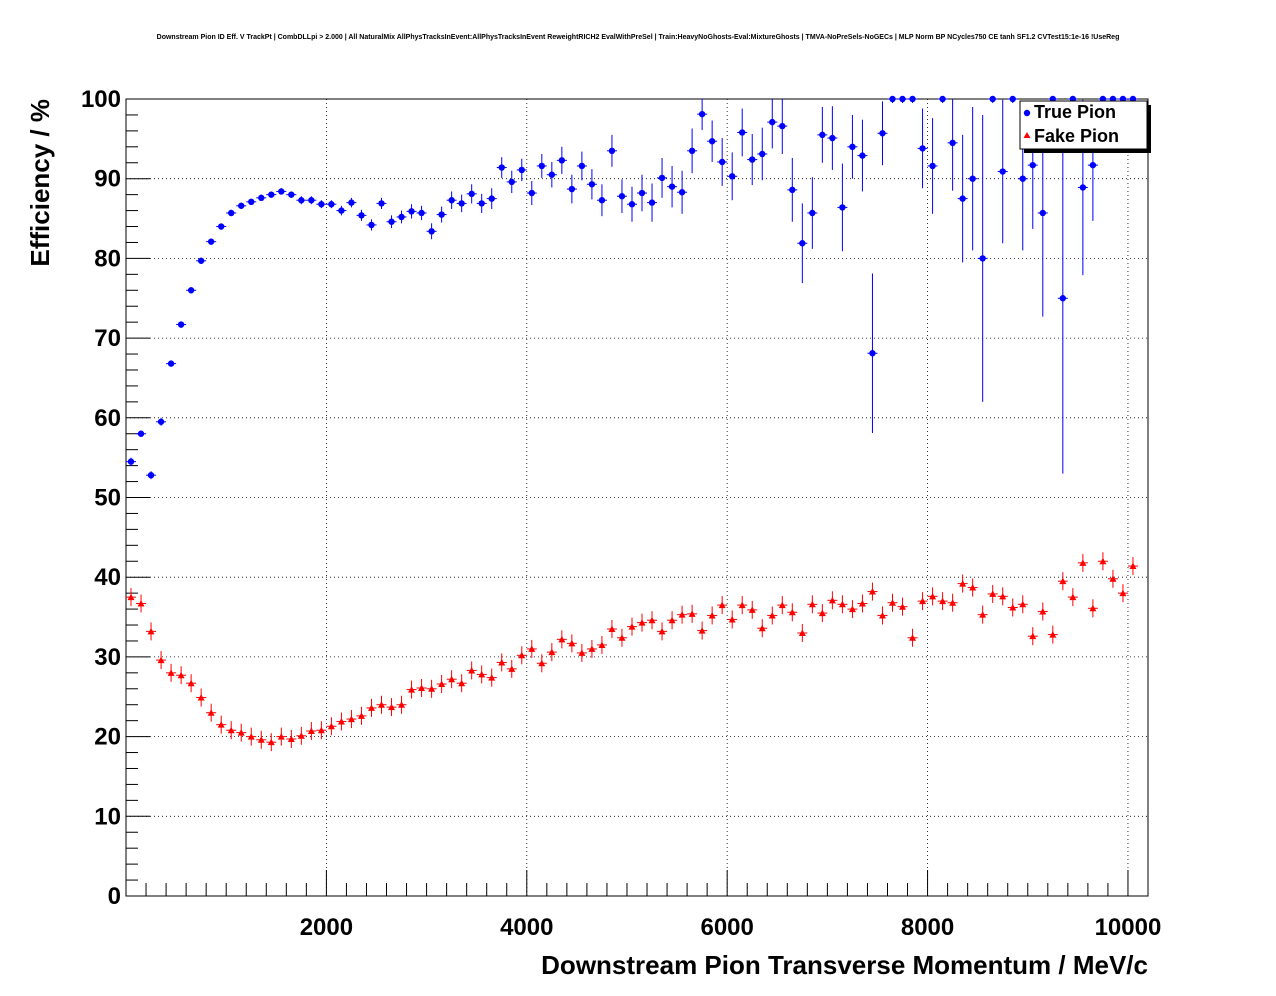 This screenshot has height=996, width=1276. I want to click on legend-box, so click(1083, 125).